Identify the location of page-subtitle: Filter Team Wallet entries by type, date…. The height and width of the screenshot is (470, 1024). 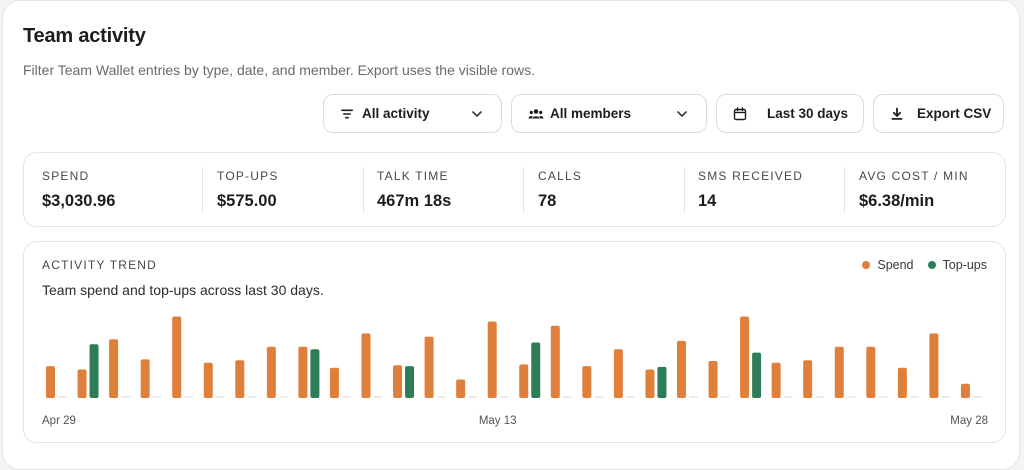
(279, 70).